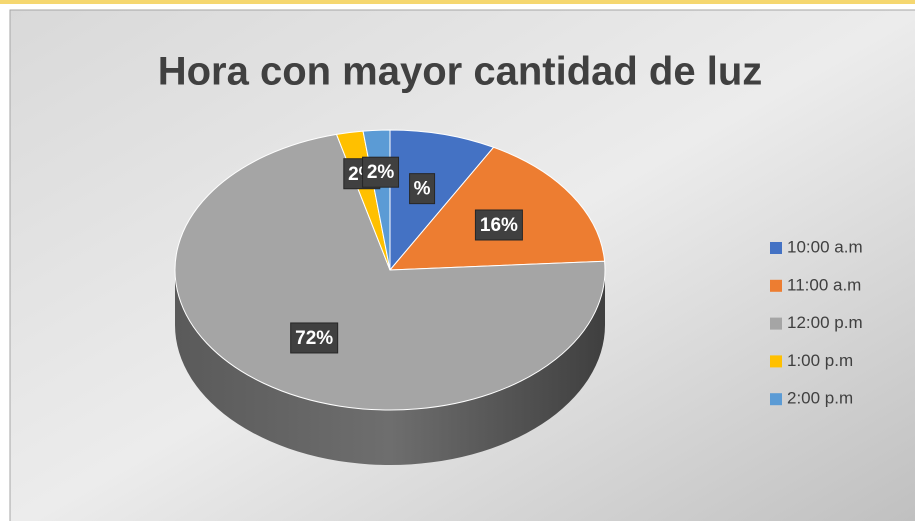  I want to click on data-label: 16%, so click(498, 225).